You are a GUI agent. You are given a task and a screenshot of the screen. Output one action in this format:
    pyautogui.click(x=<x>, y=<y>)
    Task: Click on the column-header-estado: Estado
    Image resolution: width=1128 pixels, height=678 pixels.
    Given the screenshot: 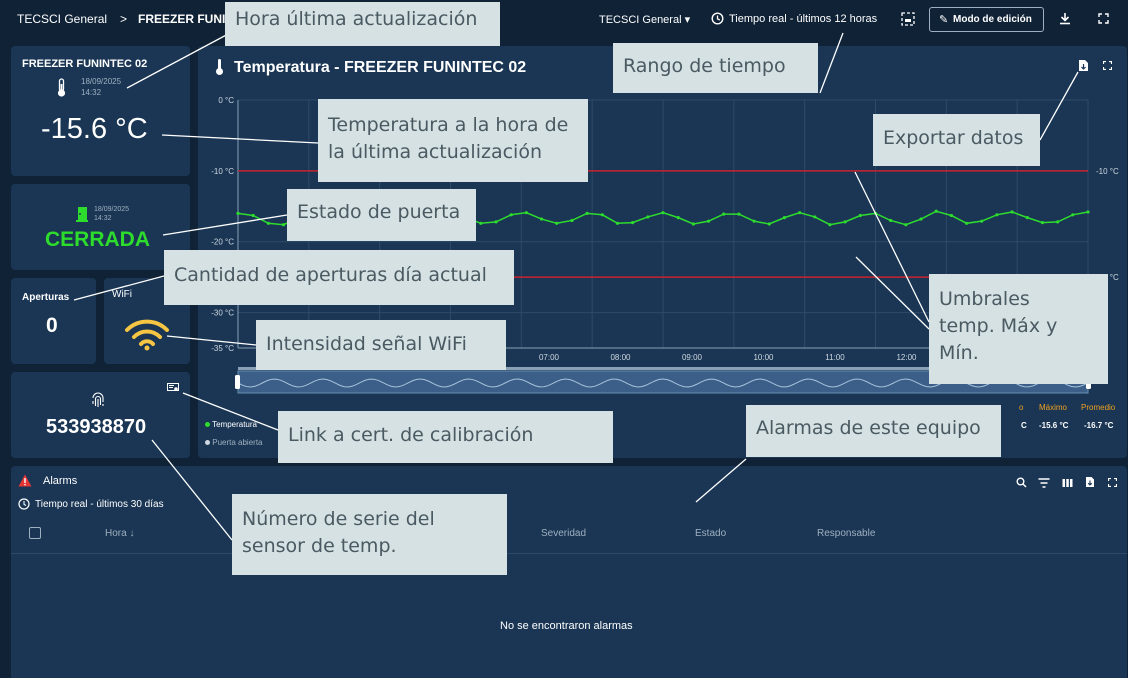 What is the action you would take?
    pyautogui.click(x=711, y=533)
    